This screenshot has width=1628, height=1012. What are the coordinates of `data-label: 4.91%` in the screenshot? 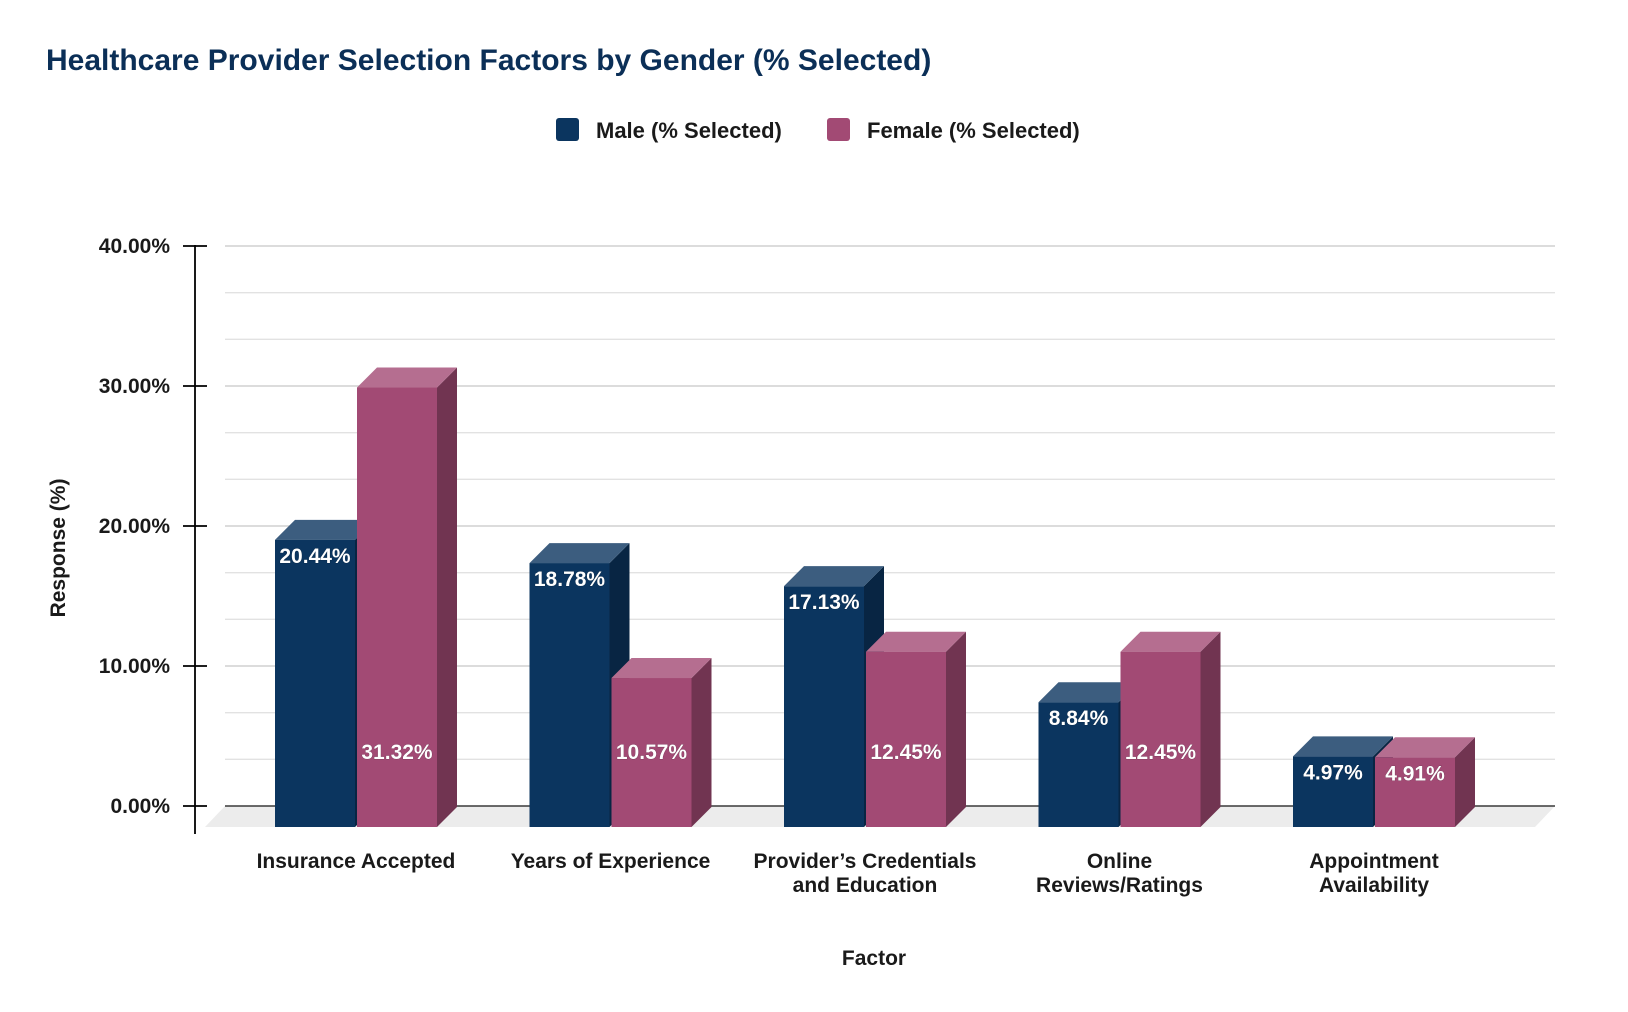 It's located at (1415, 773).